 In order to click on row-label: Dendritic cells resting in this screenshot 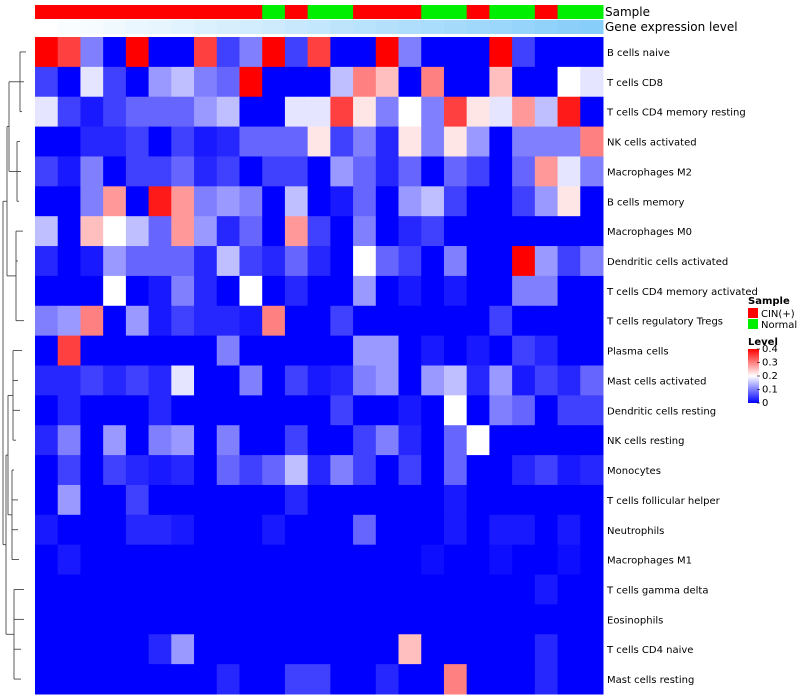, I will do `click(661, 411)`.